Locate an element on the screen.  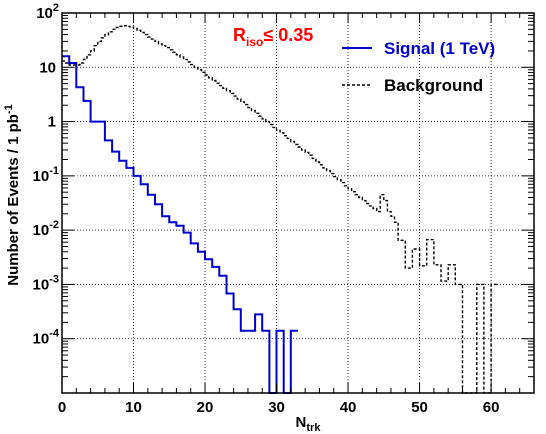
legend: Signal (1 TeV) Background is located at coordinates (418, 67).